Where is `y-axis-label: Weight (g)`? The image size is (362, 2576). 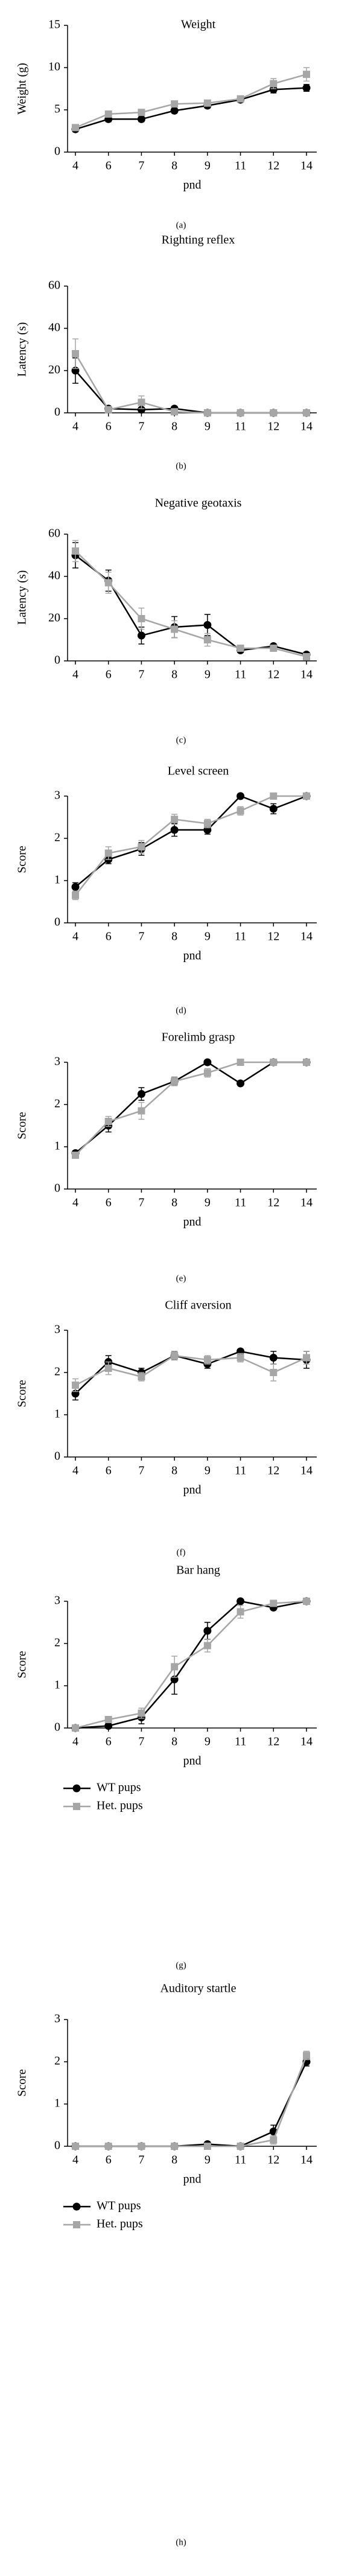 y-axis-label: Weight (g) is located at coordinates (23, 89).